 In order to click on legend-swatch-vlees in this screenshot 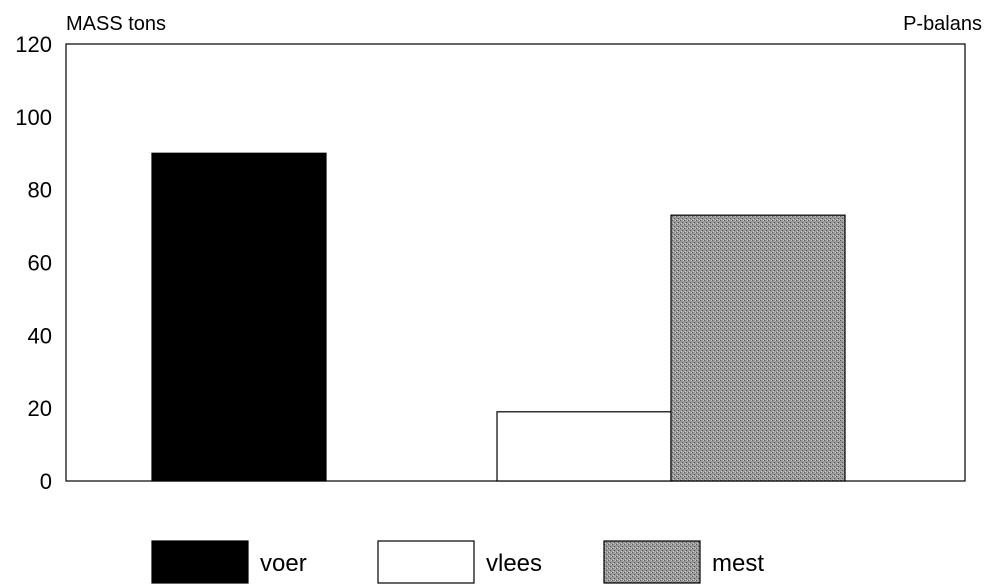, I will do `click(426, 562)`.